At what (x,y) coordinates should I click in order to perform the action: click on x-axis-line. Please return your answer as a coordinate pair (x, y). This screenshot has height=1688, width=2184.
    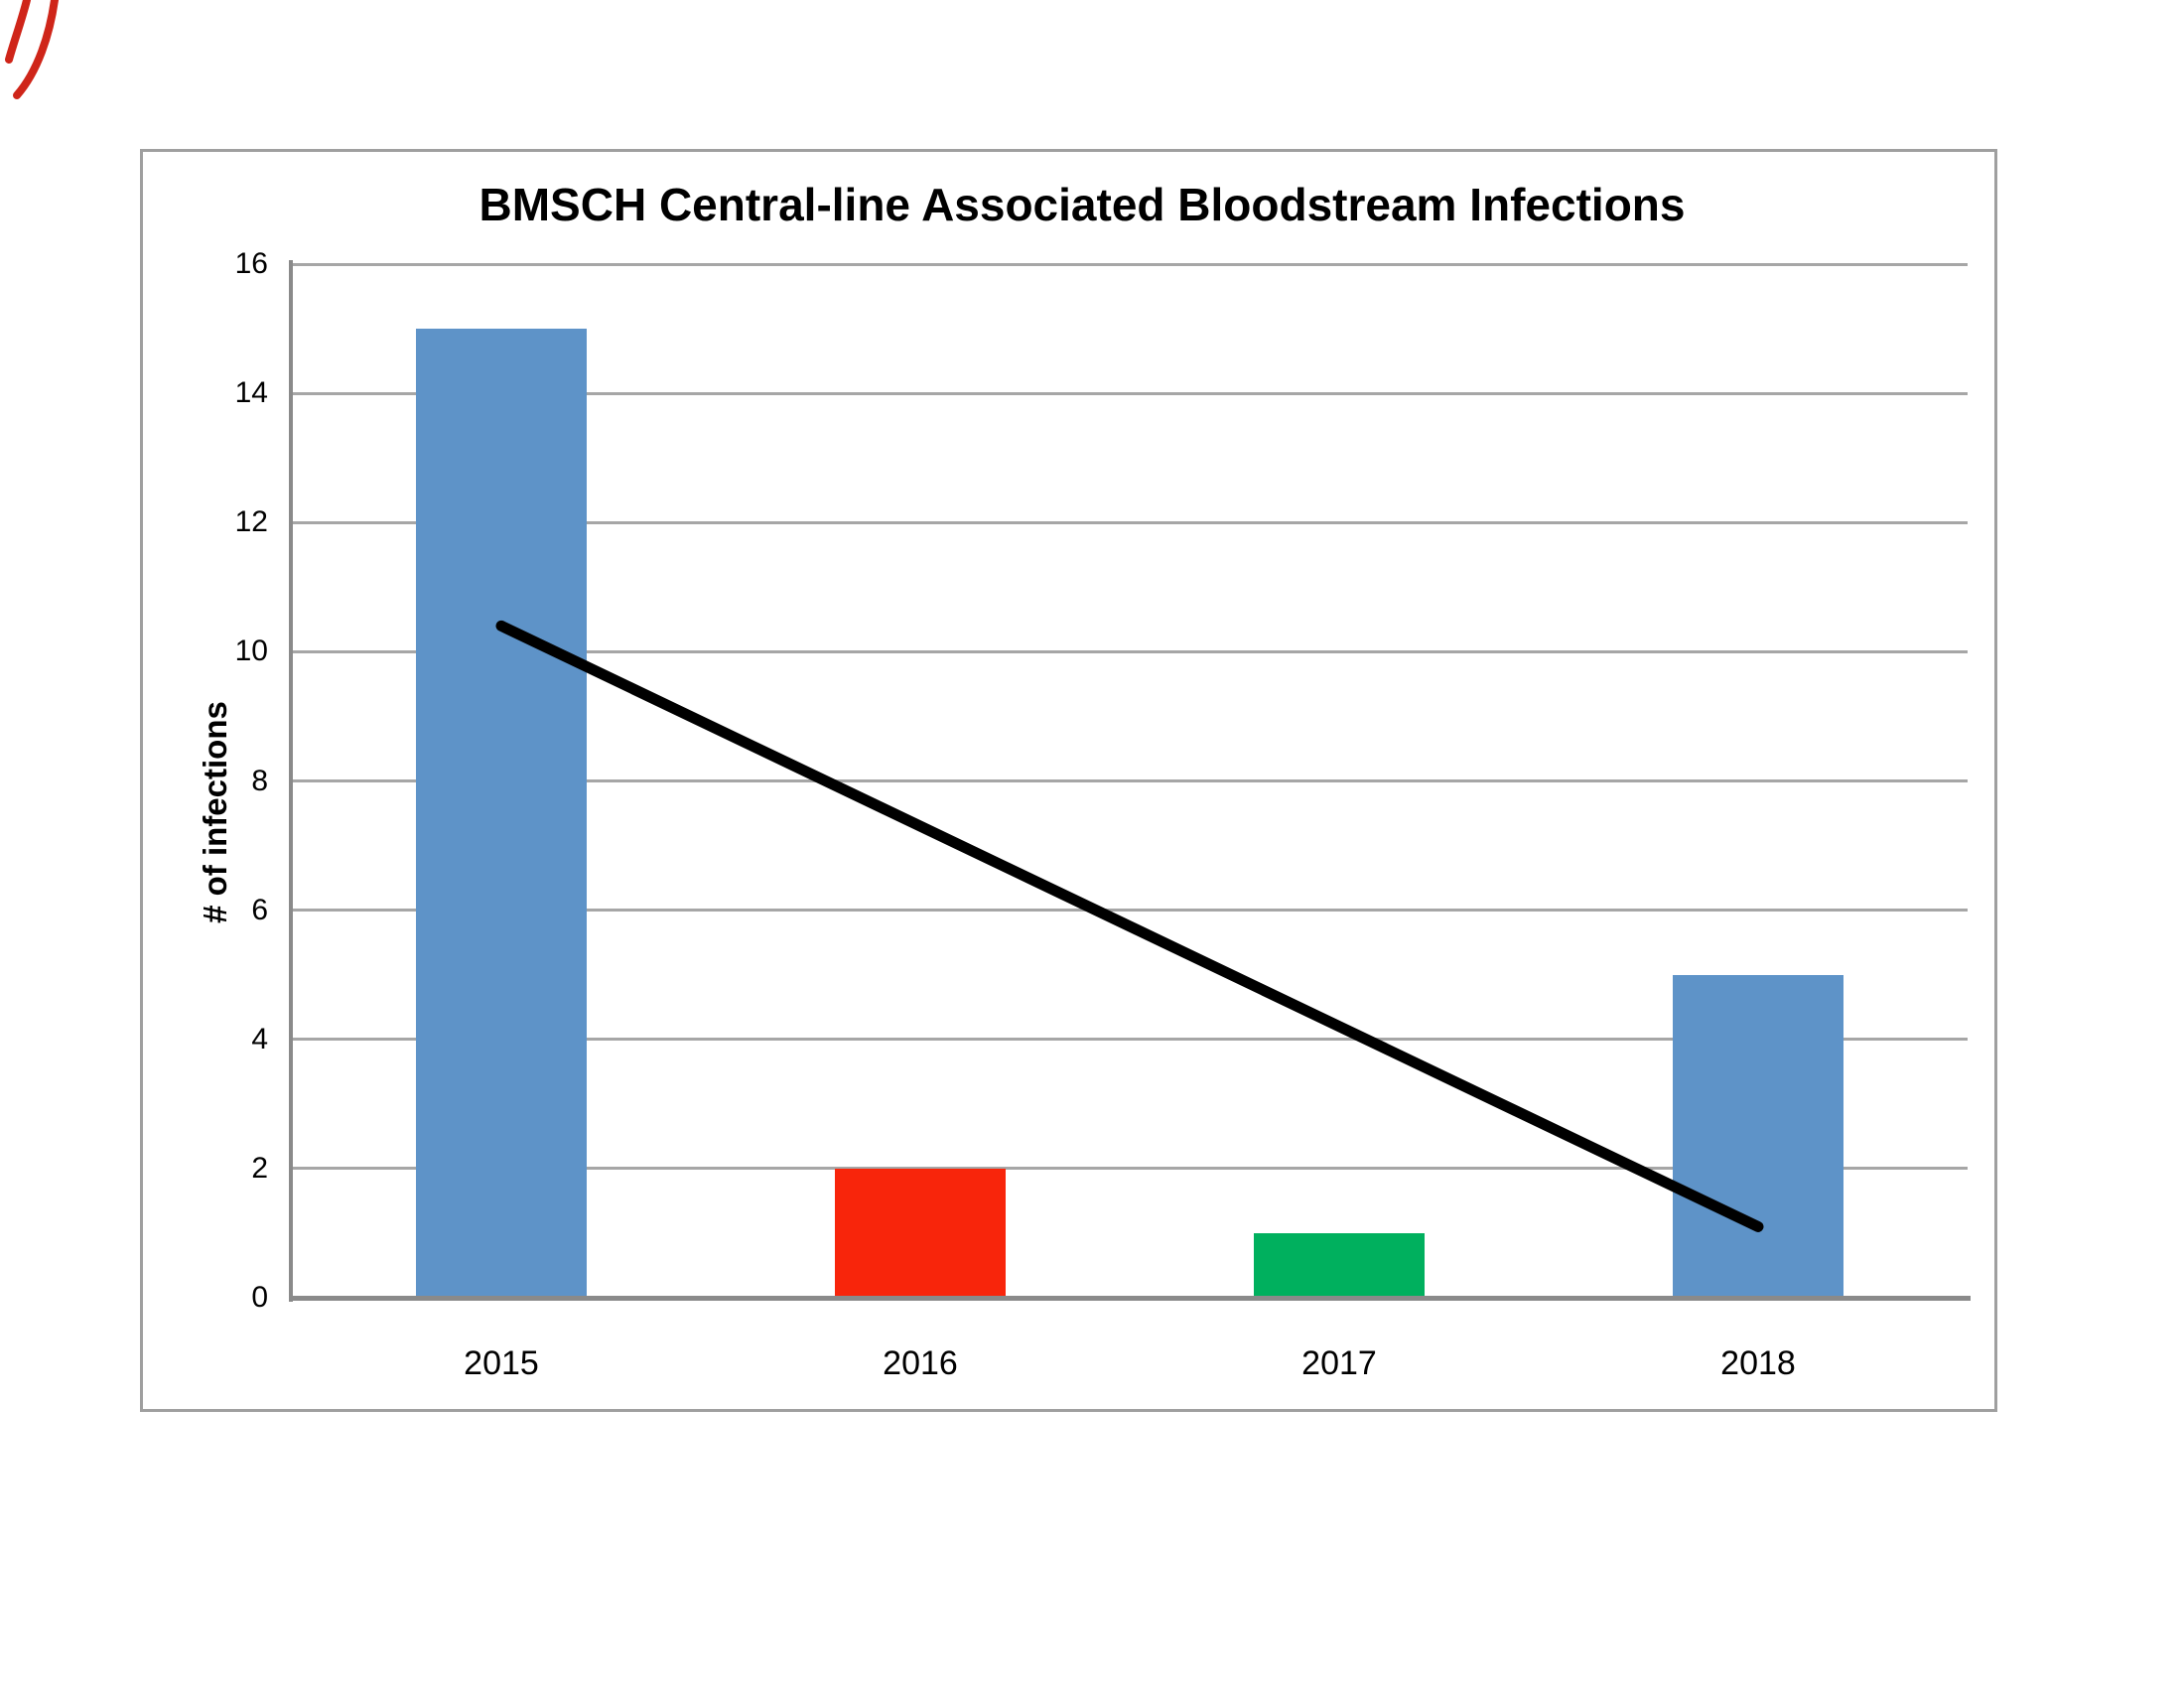
    Looking at the image, I should click on (1130, 1298).